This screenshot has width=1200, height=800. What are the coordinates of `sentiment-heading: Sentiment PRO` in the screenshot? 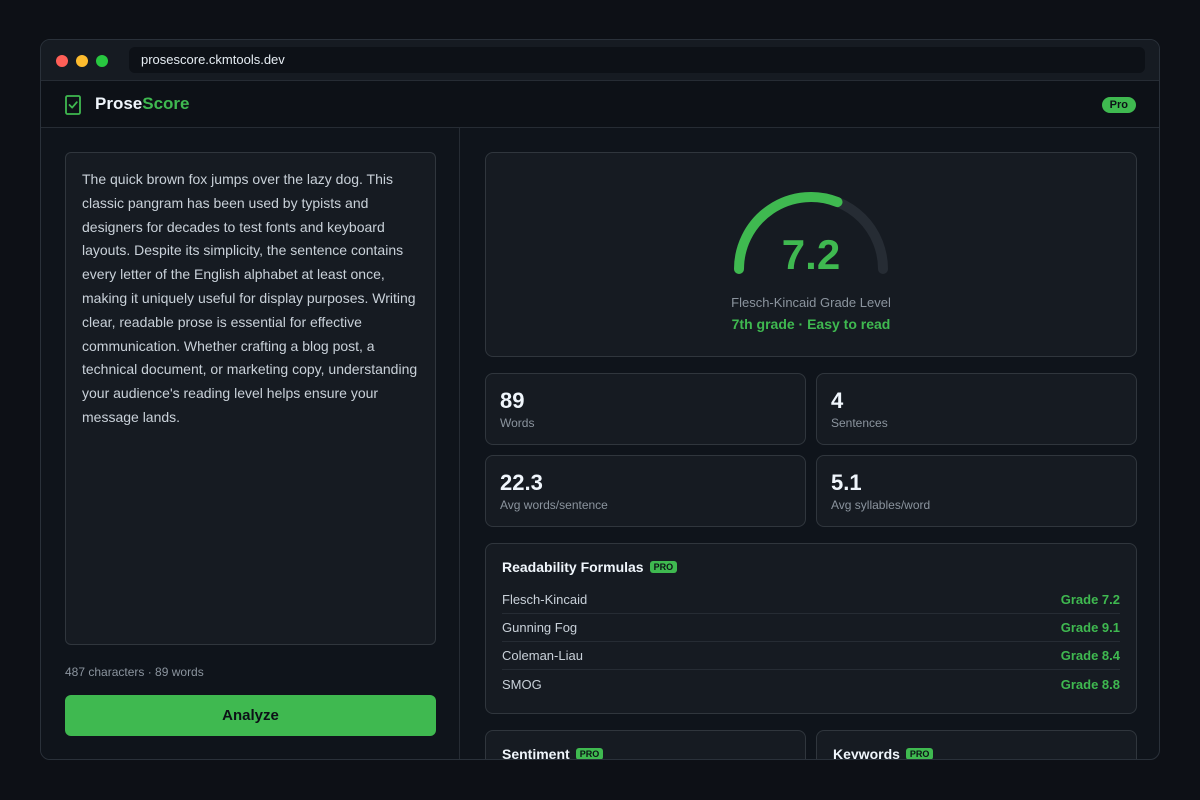 It's located at (553, 753).